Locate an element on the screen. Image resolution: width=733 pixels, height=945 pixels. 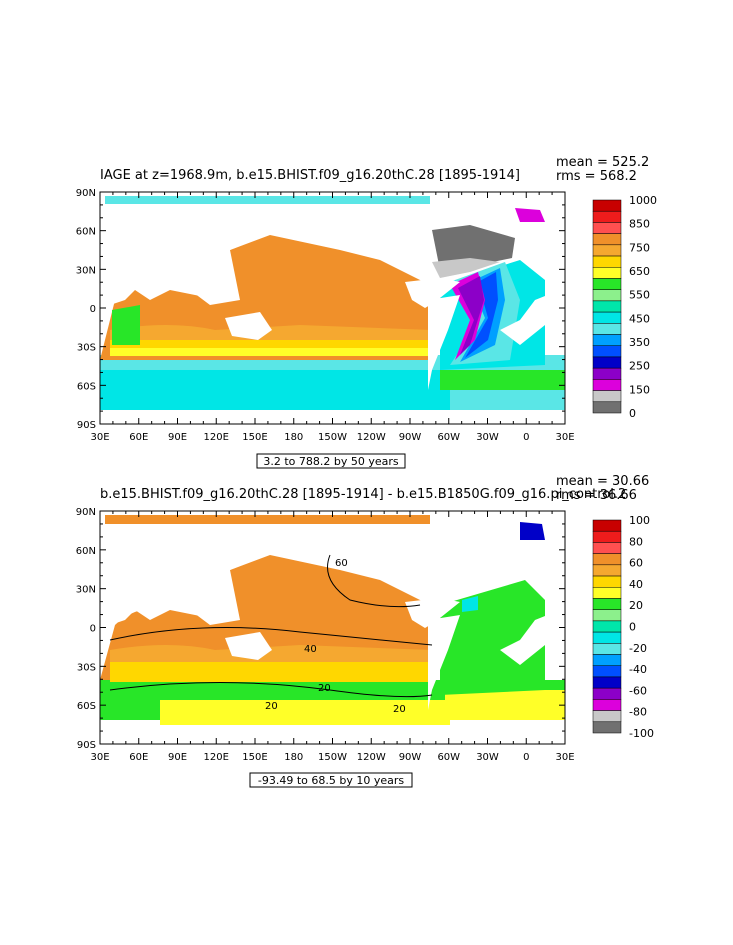
colorbar-label: -60 is located at coordinates (638, 690).